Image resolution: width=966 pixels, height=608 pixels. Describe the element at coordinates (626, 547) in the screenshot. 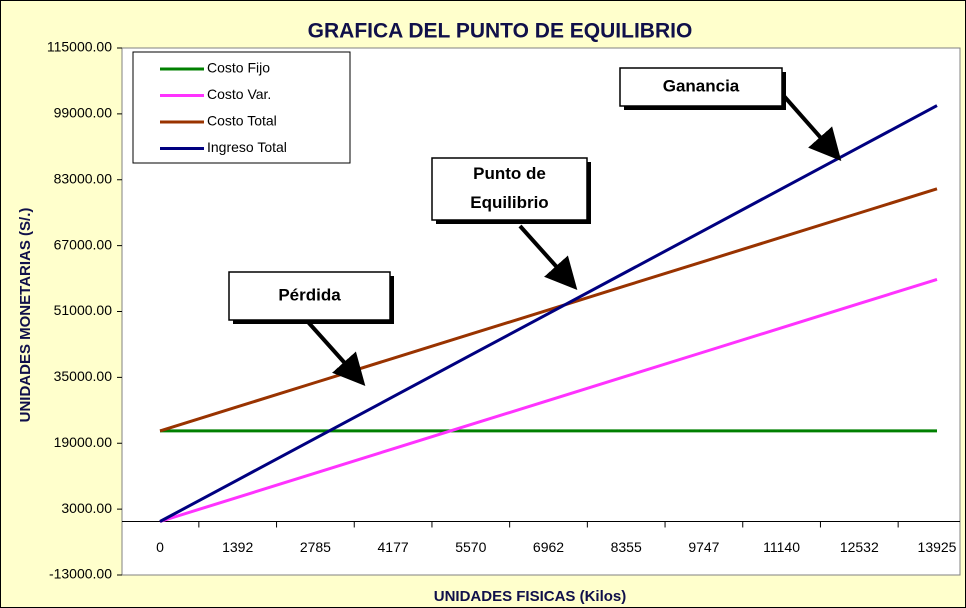

I see `x-tick-label: 8355` at that location.